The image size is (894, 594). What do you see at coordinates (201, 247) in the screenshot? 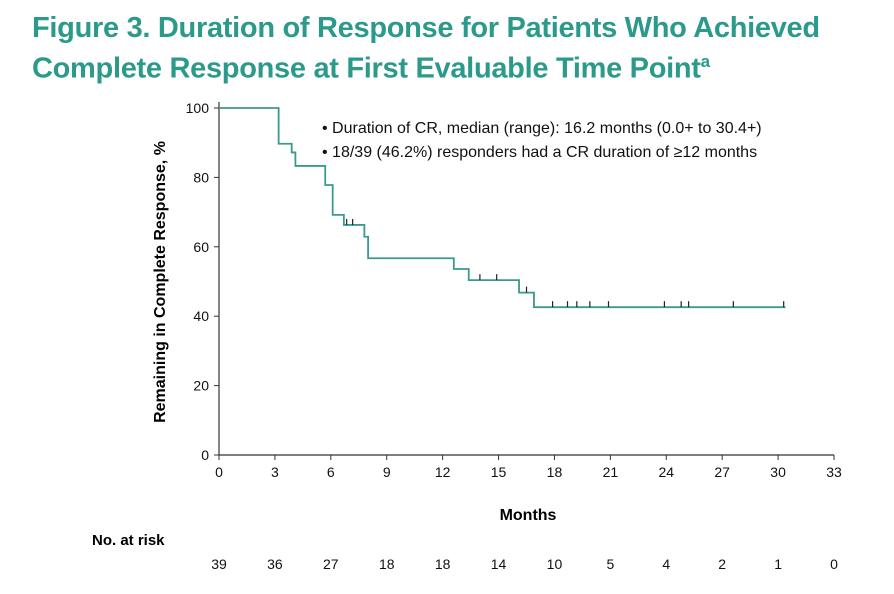
I see `y-tick-label: 60` at bounding box center [201, 247].